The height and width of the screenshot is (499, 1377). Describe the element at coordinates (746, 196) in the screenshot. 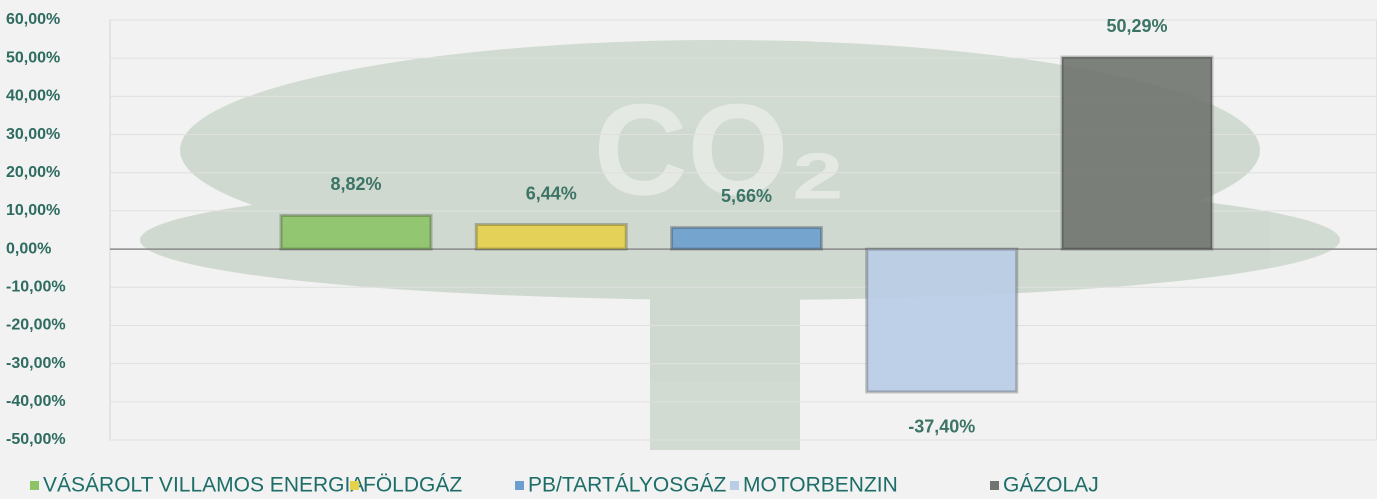

I see `value-label: 5,66%` at that location.